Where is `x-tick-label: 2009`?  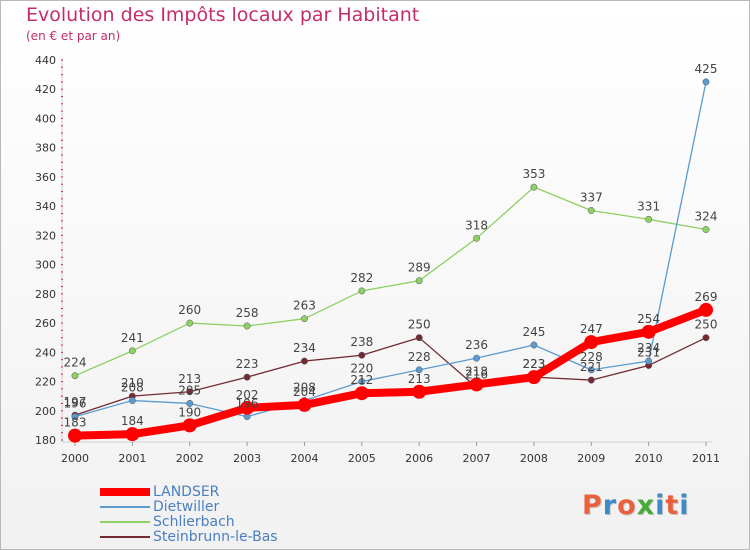
x-tick-label: 2009 is located at coordinates (591, 458).